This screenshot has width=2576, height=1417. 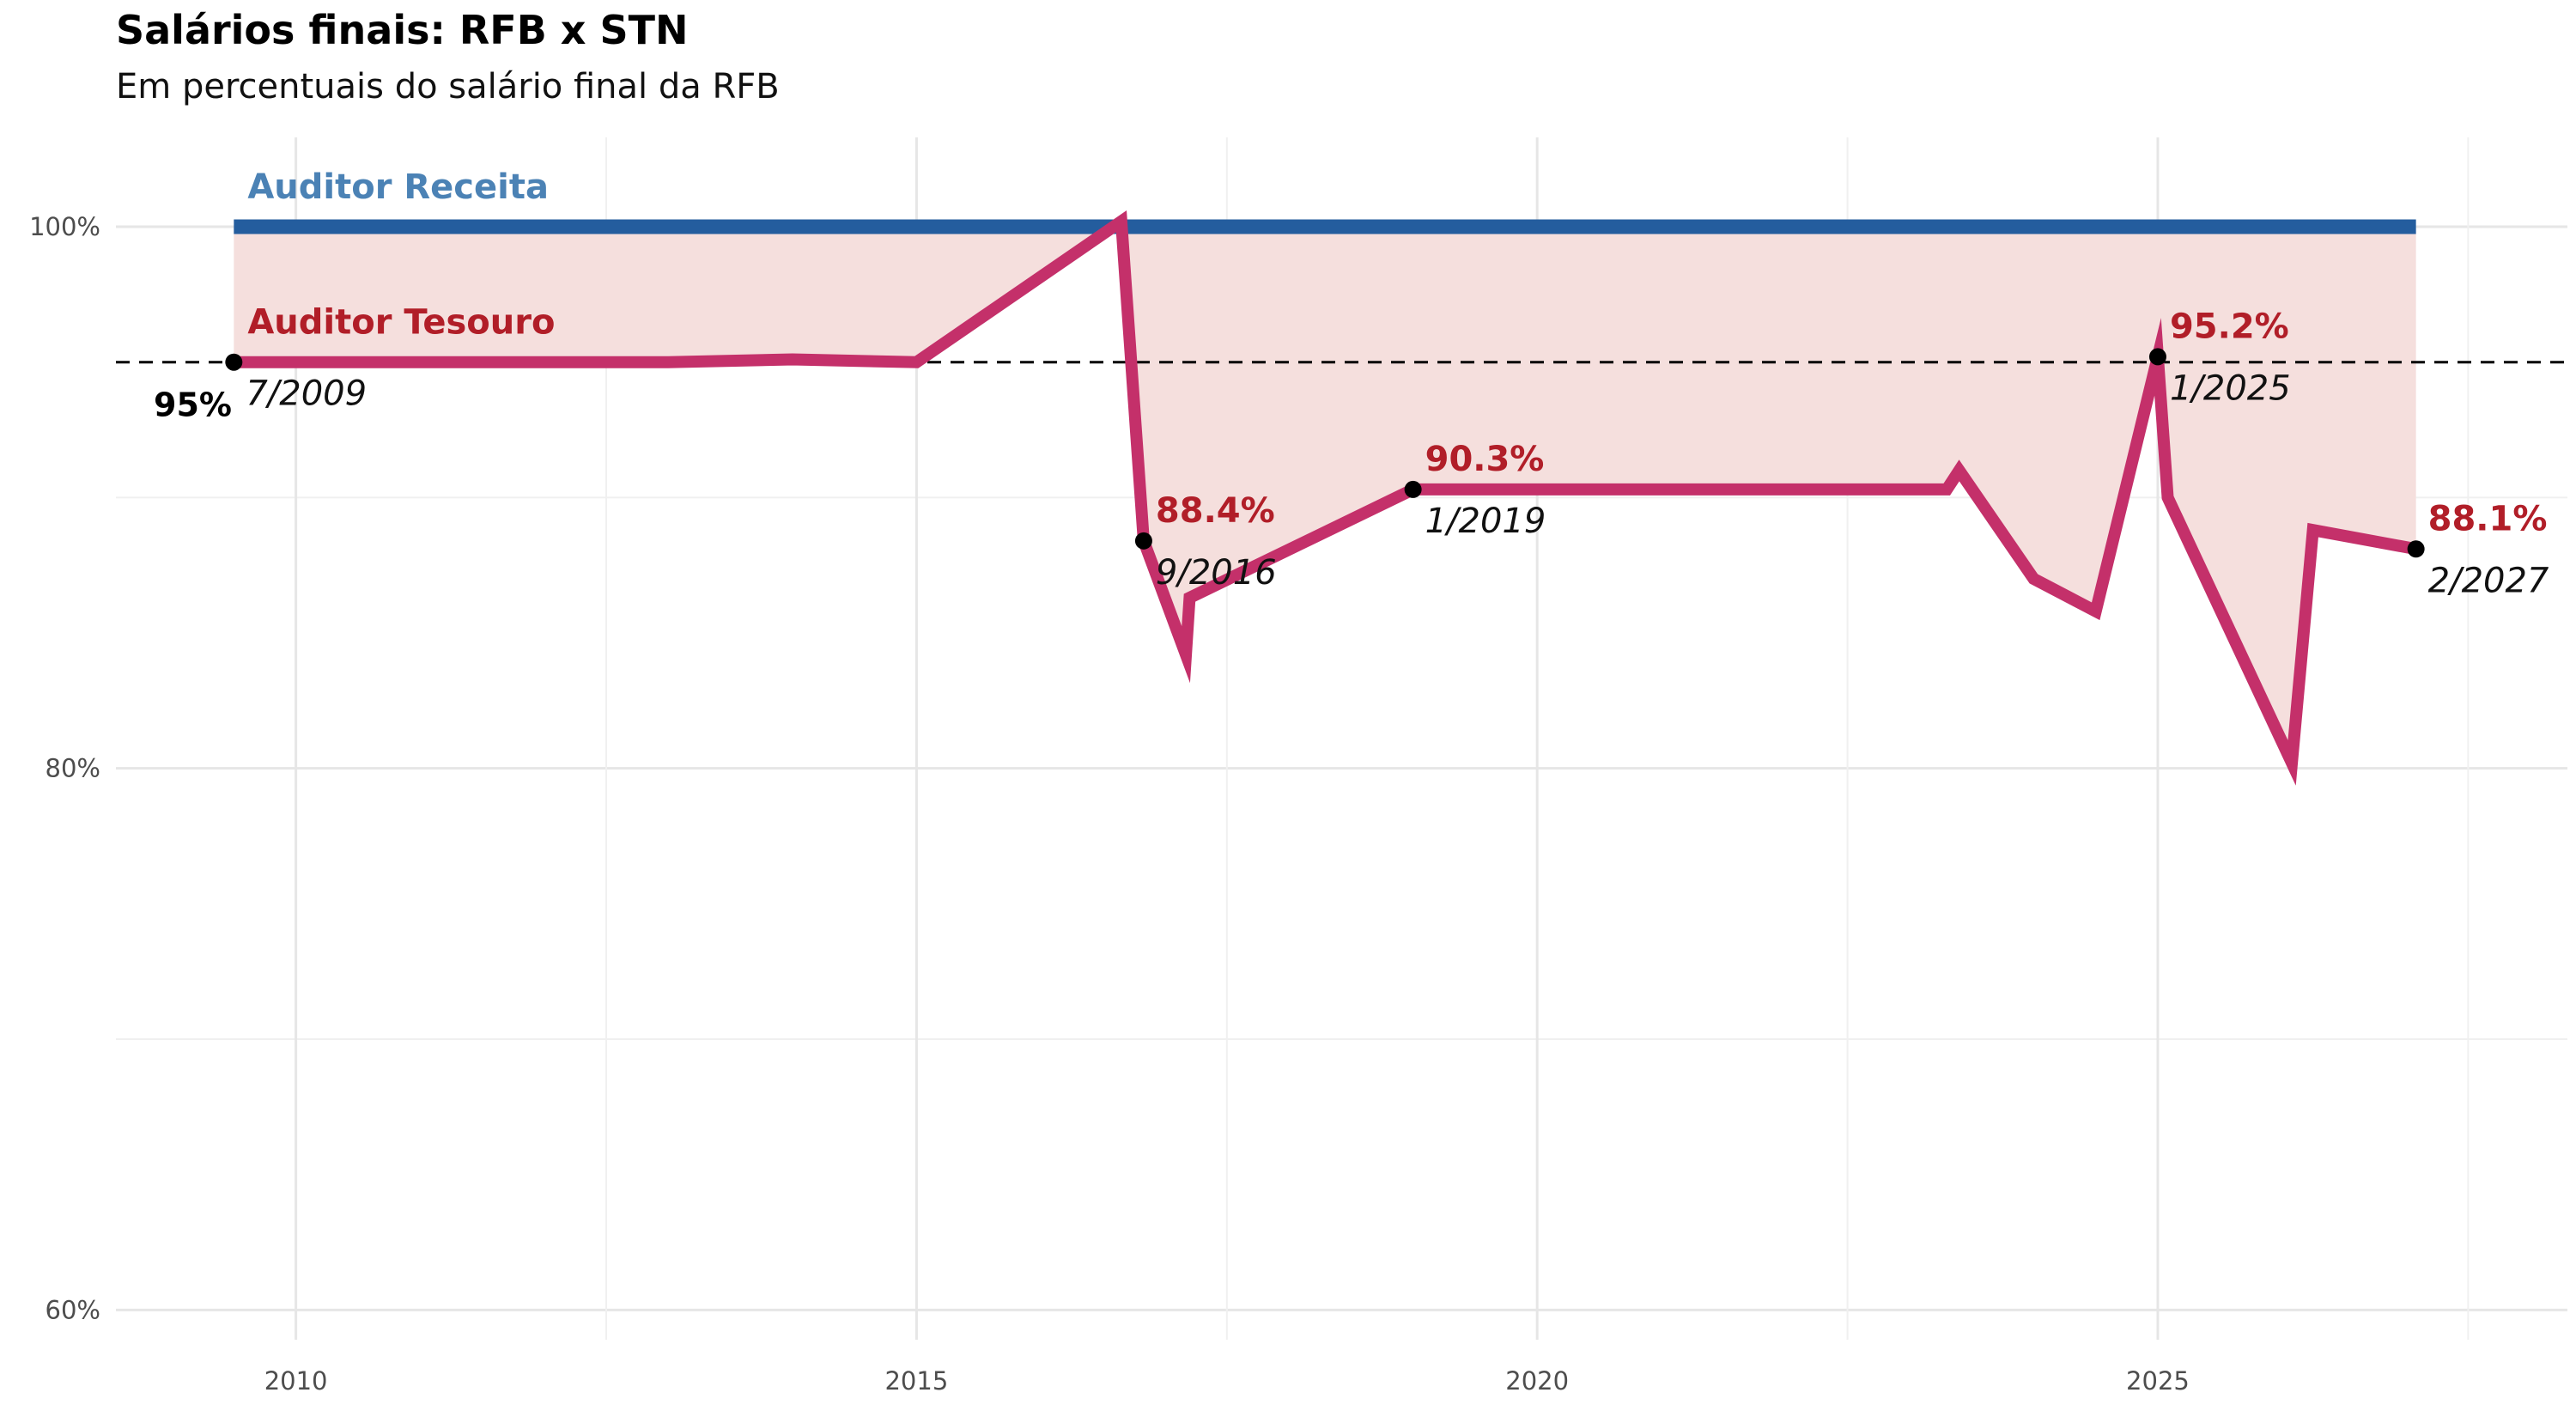 I want to click on annotation-date-label: 2/2027, so click(x=2488, y=580).